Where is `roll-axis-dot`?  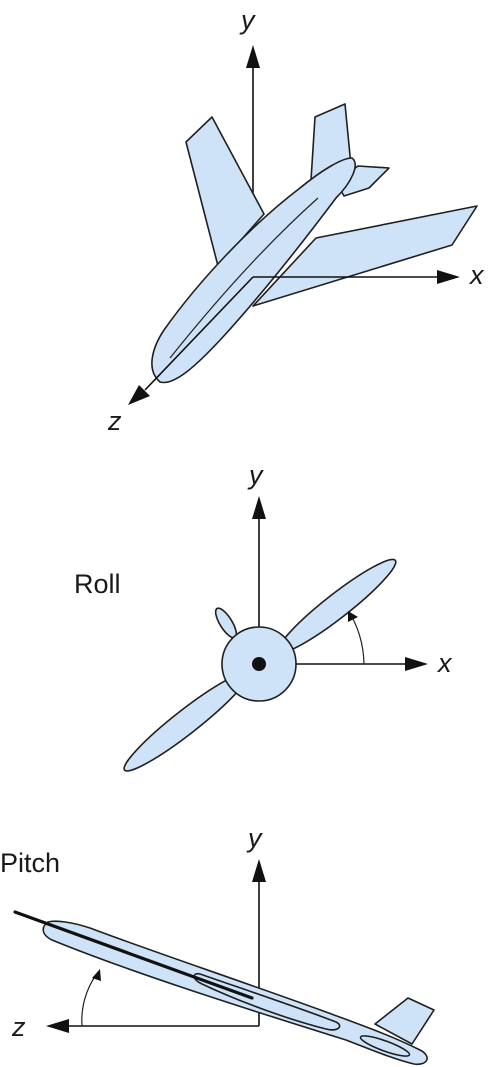
roll-axis-dot is located at coordinates (259, 664).